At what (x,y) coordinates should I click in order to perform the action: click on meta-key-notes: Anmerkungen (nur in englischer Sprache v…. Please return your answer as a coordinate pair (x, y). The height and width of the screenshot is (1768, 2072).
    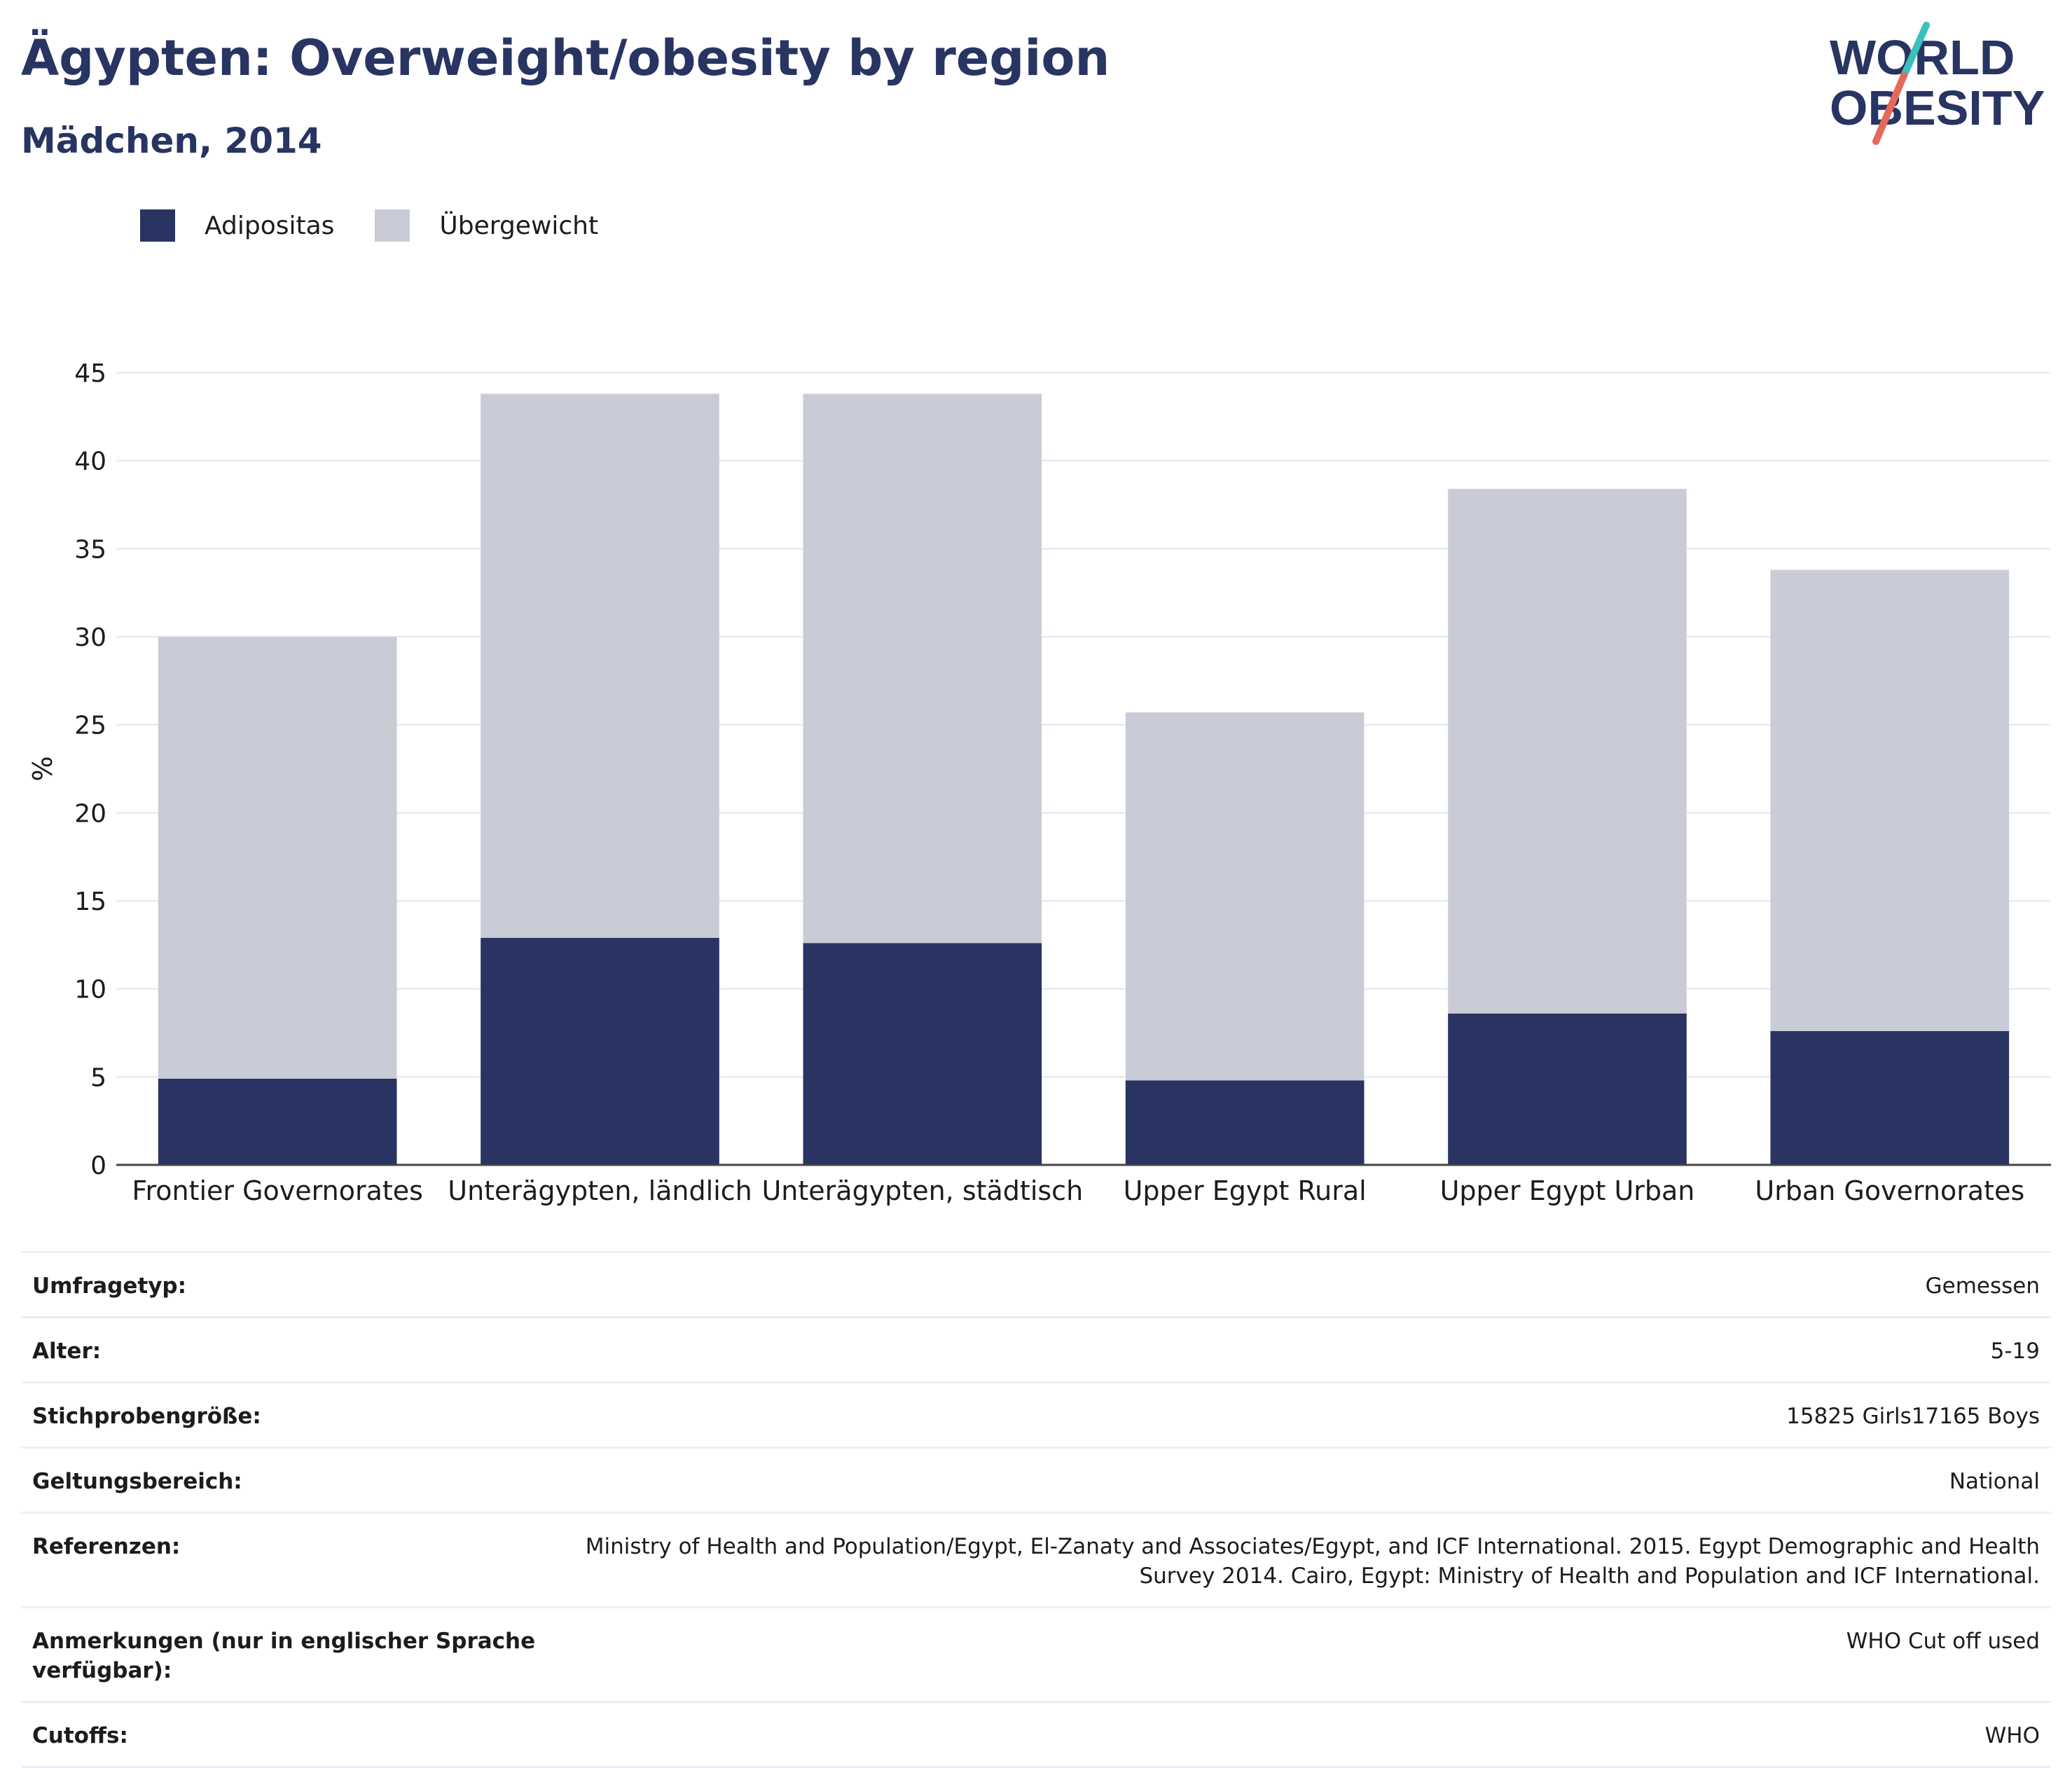
    Looking at the image, I should click on (284, 1656).